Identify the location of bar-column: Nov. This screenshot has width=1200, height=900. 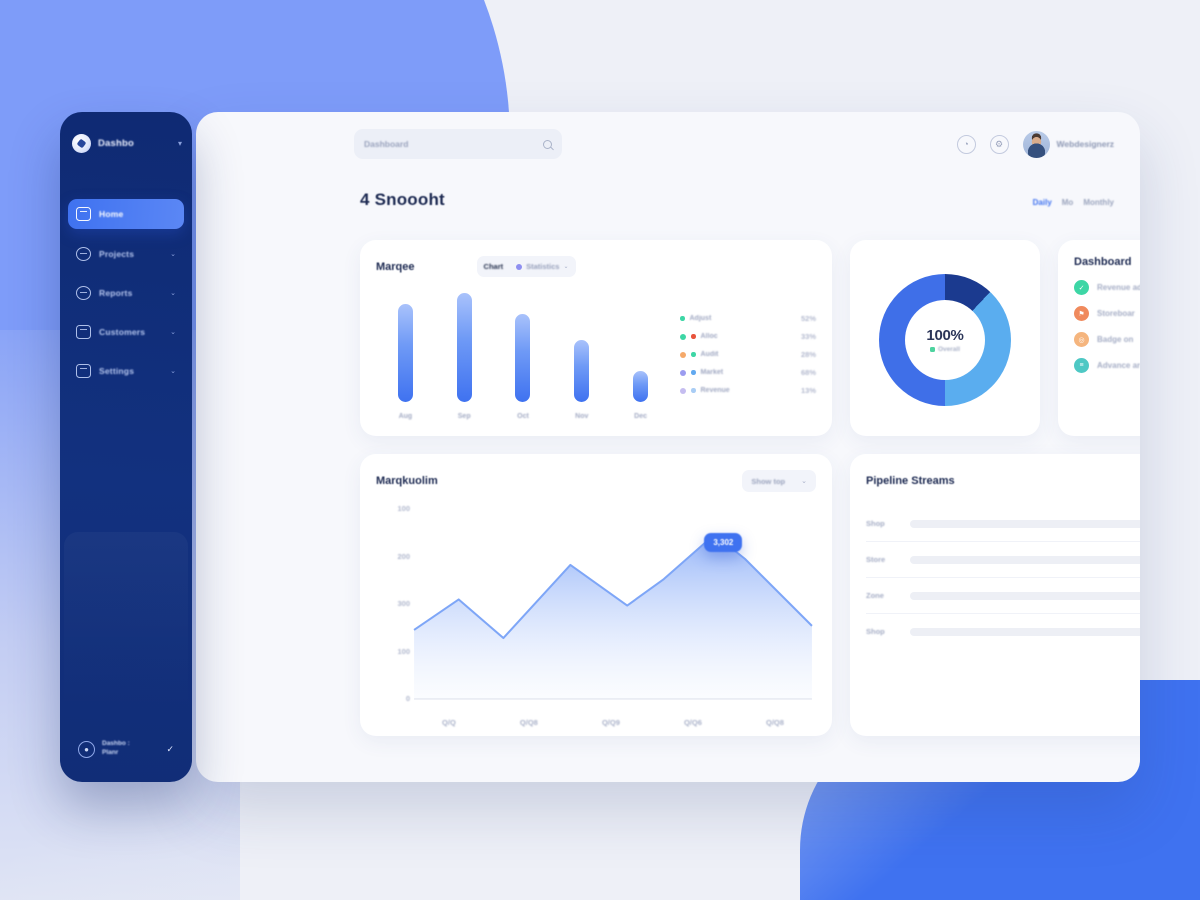
(582, 351).